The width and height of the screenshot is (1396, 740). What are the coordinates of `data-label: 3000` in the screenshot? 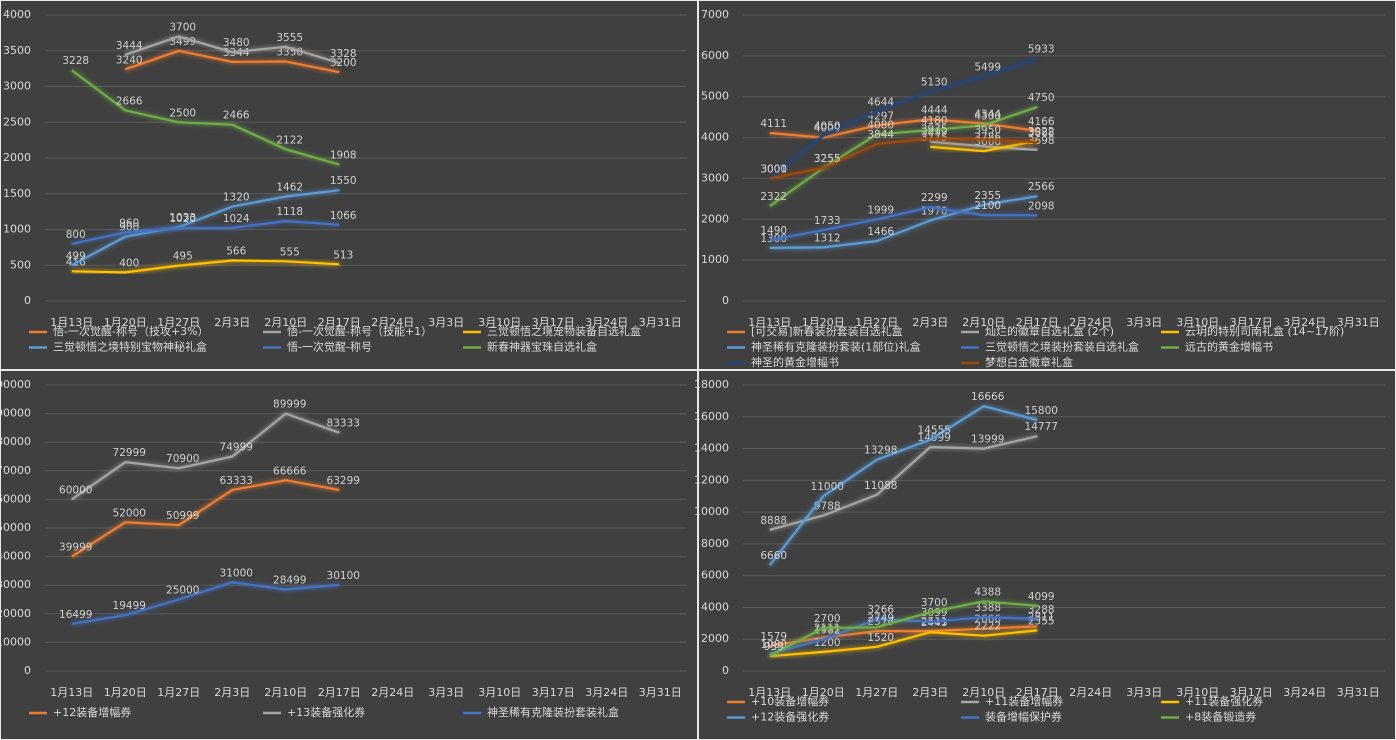 It's located at (773, 169).